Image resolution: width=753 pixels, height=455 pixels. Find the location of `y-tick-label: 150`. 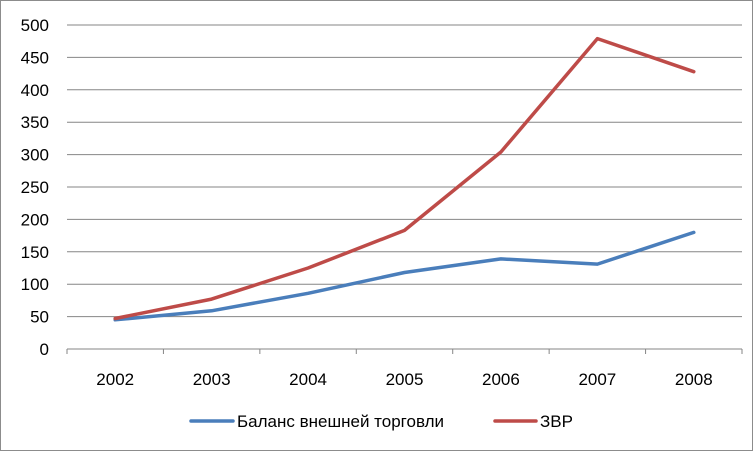

y-tick-label: 150 is located at coordinates (35, 252).